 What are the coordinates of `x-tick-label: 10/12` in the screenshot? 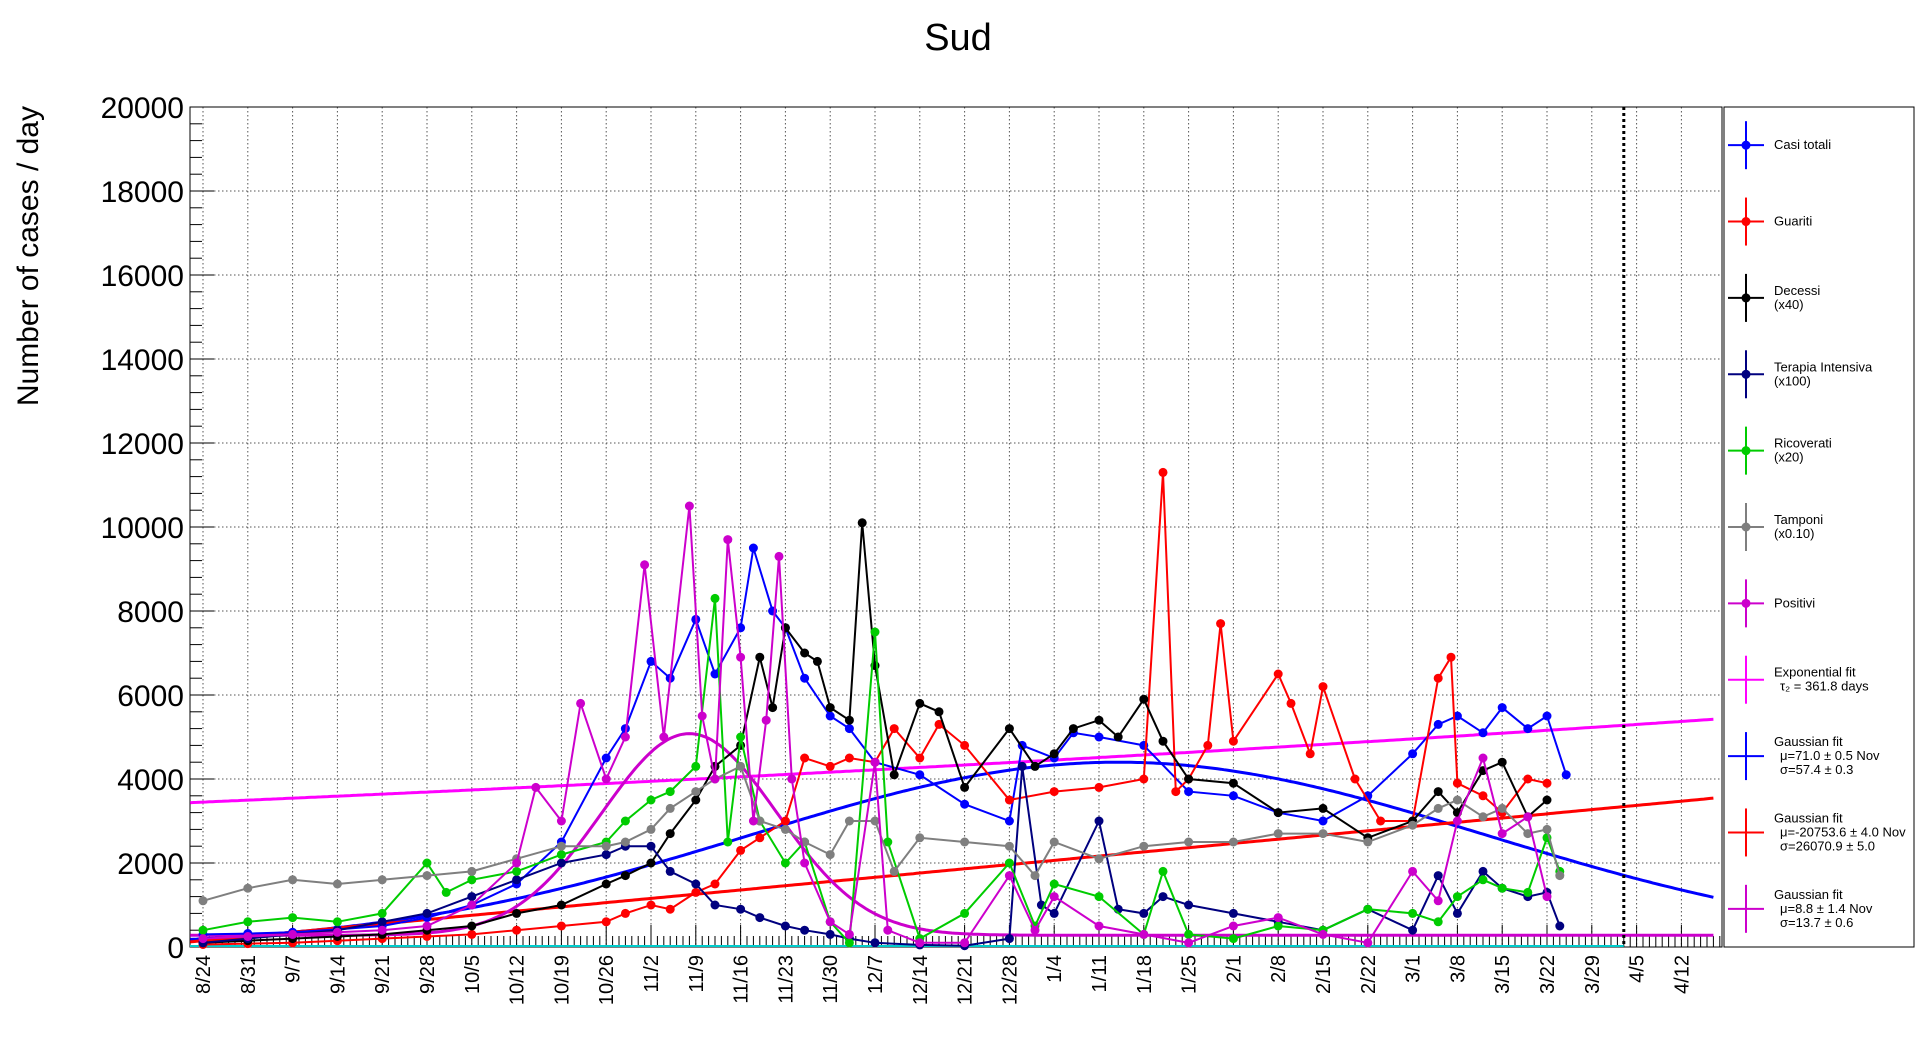 It's located at (518, 980).